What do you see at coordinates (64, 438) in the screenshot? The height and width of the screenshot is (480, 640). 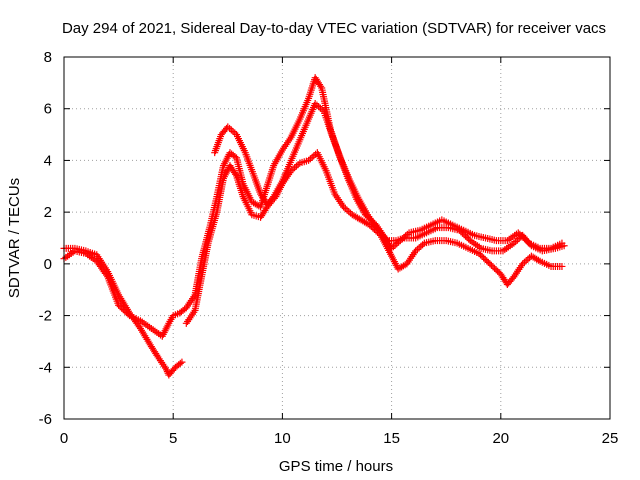 I see `x-tick-label: 0` at bounding box center [64, 438].